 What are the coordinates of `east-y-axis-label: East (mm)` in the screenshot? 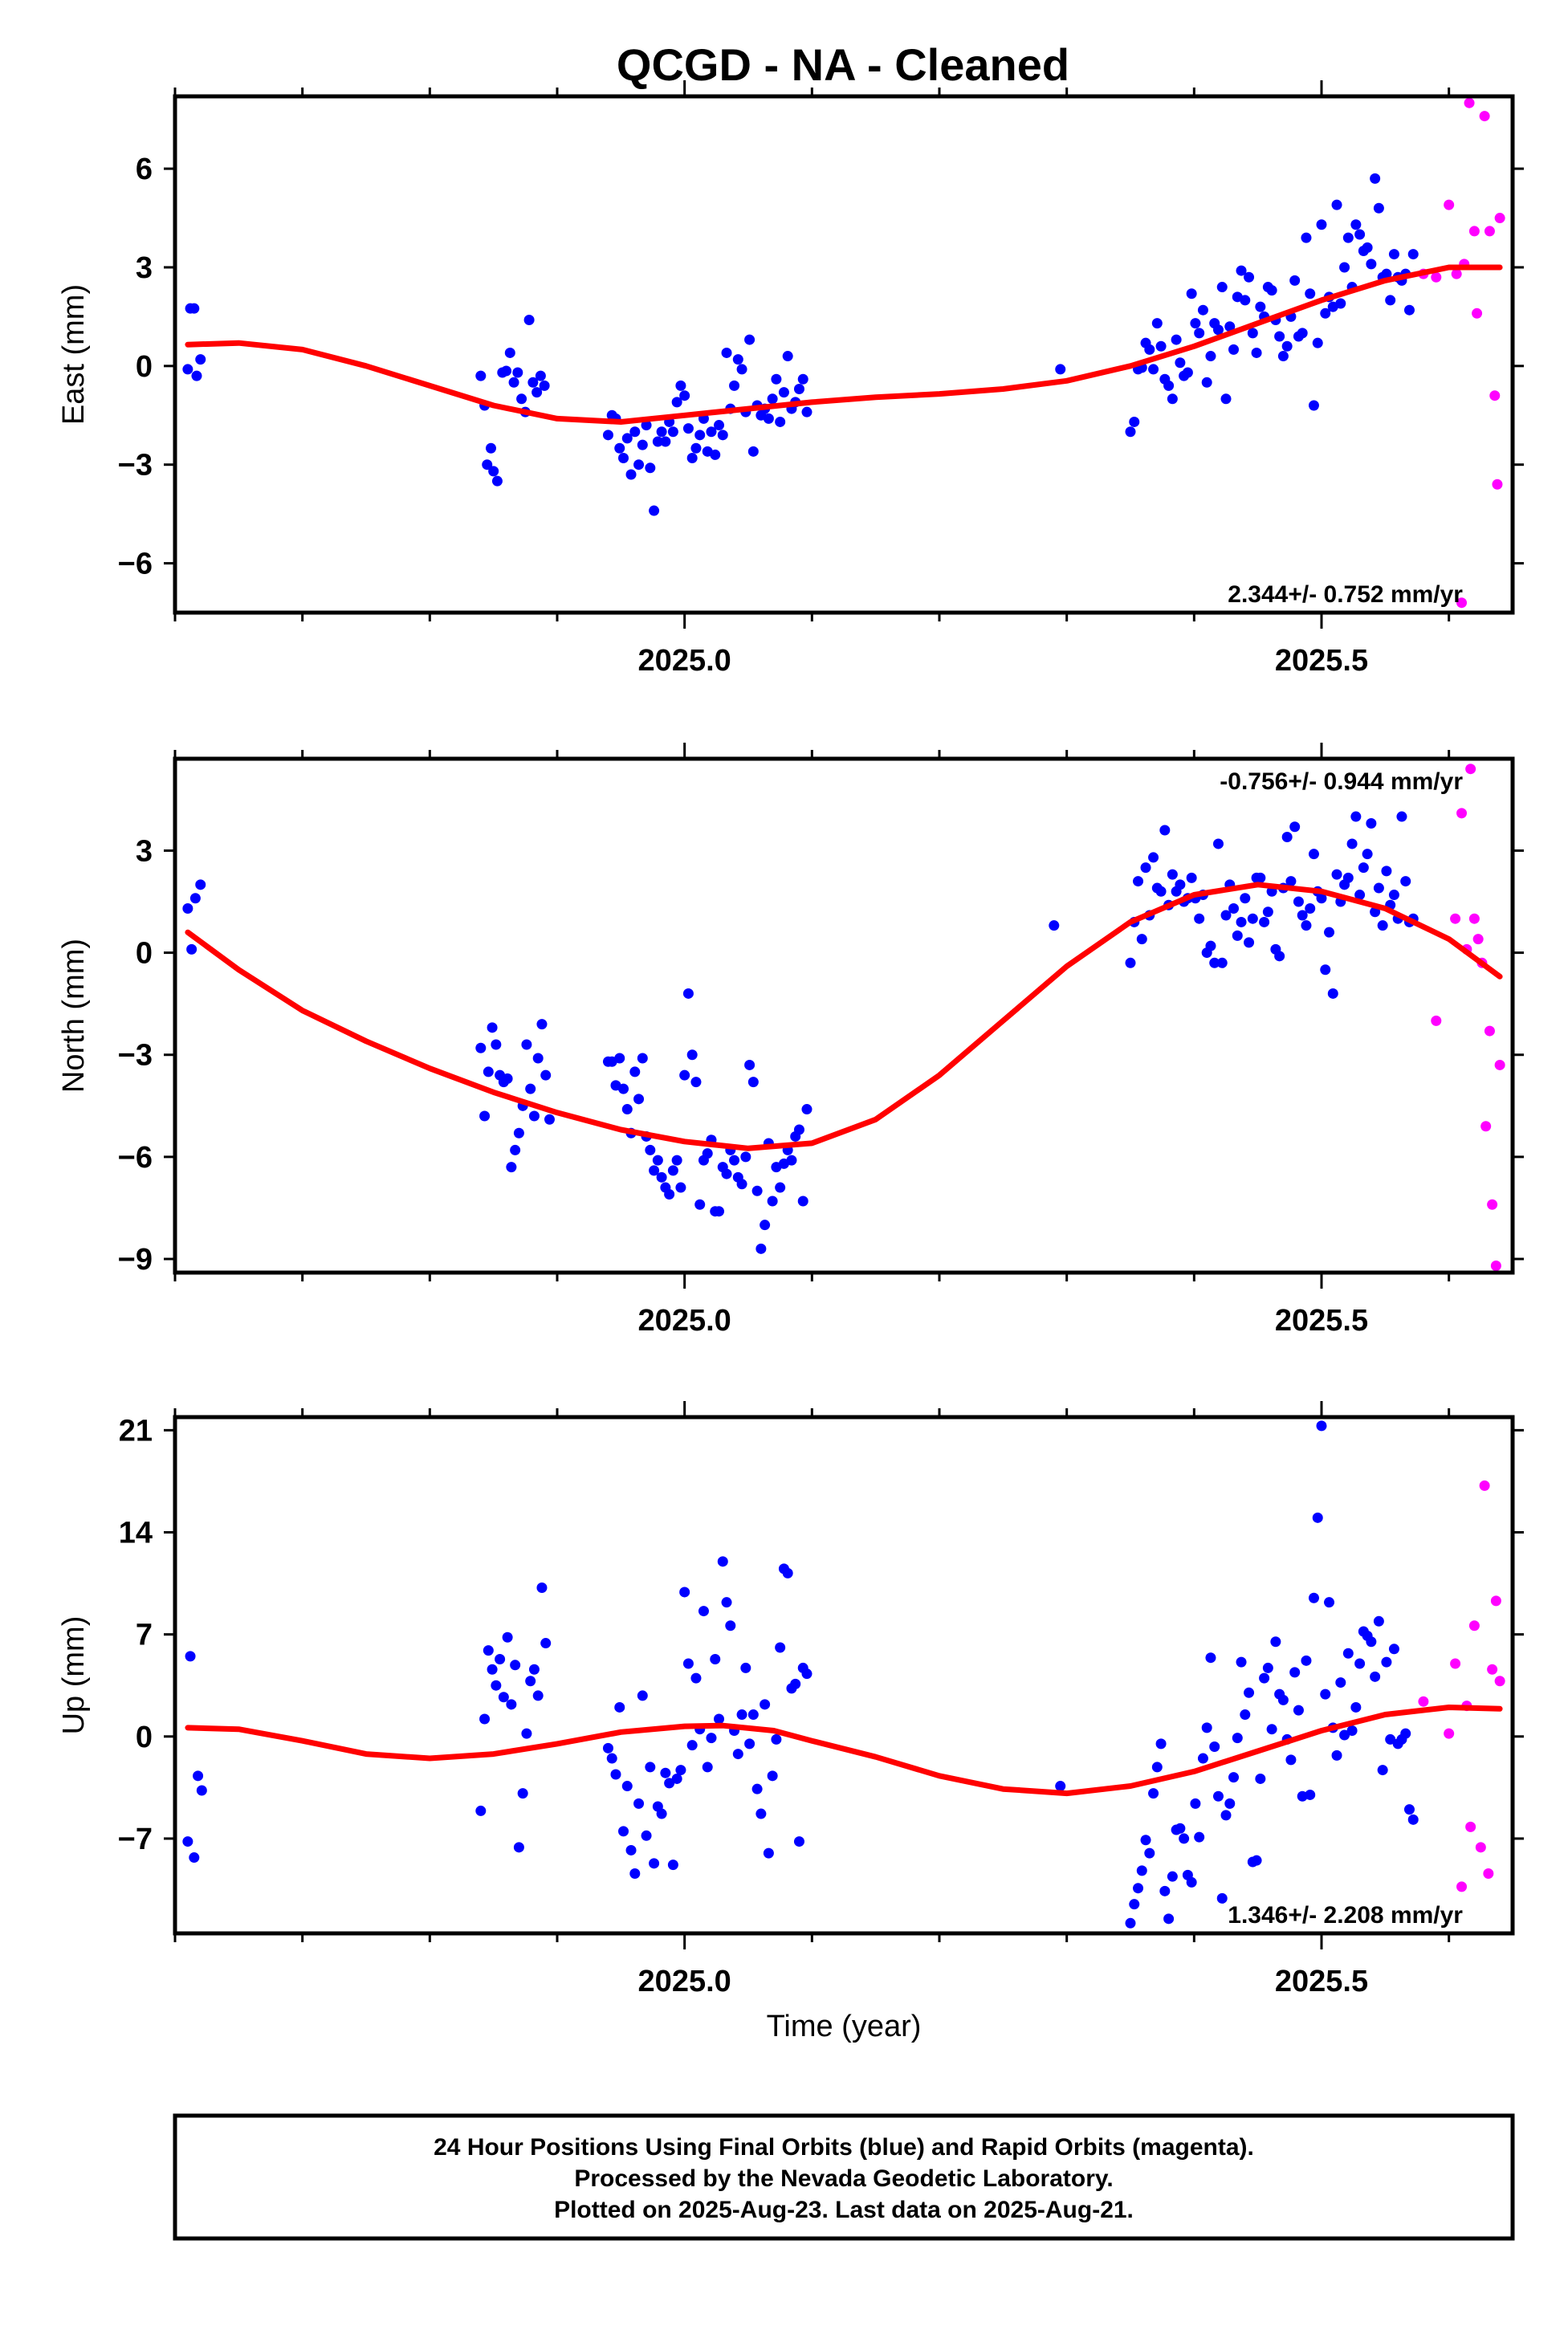 It's located at (74, 354).